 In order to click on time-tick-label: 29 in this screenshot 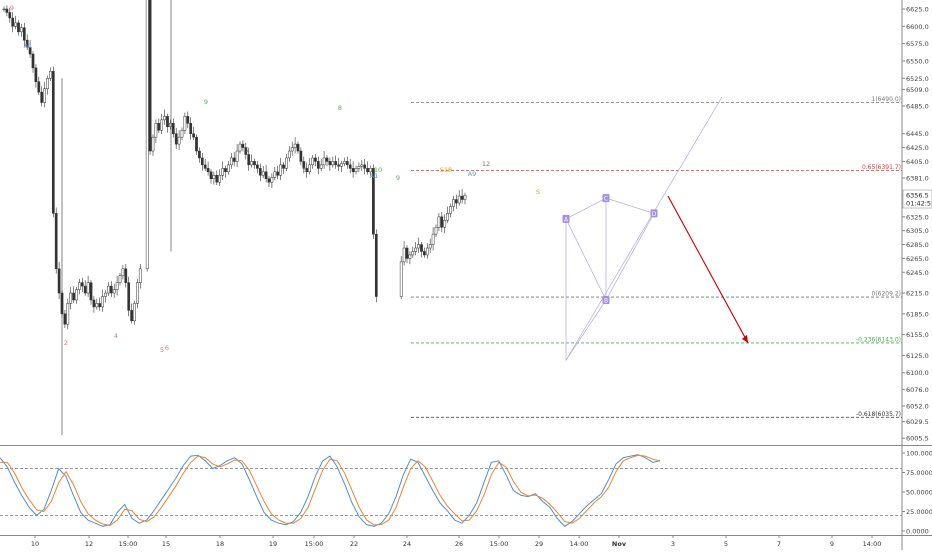, I will do `click(539, 544)`.